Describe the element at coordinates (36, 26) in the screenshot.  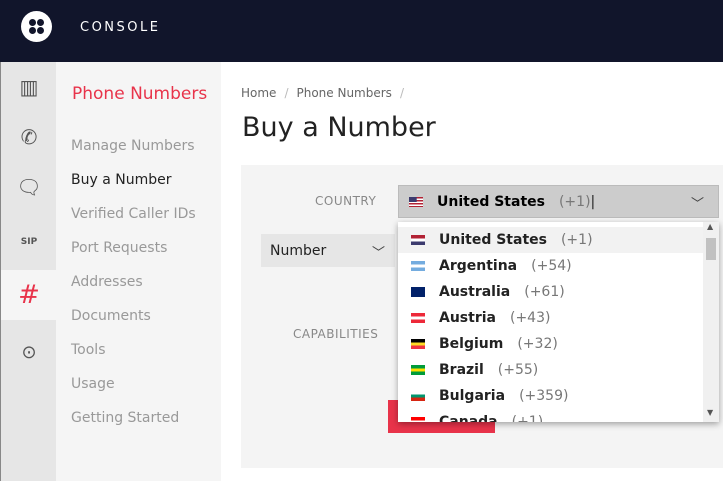
I see `twilio-logo-icon` at that location.